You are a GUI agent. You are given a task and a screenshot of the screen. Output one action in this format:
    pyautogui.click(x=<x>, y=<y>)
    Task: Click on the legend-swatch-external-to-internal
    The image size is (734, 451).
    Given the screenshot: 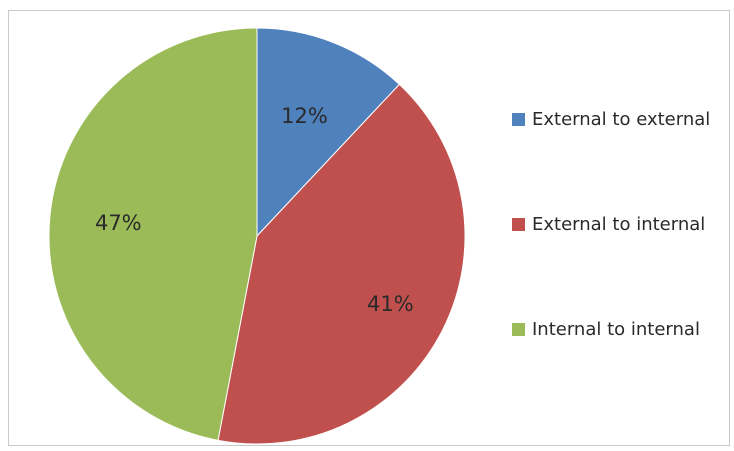 What is the action you would take?
    pyautogui.click(x=518, y=224)
    